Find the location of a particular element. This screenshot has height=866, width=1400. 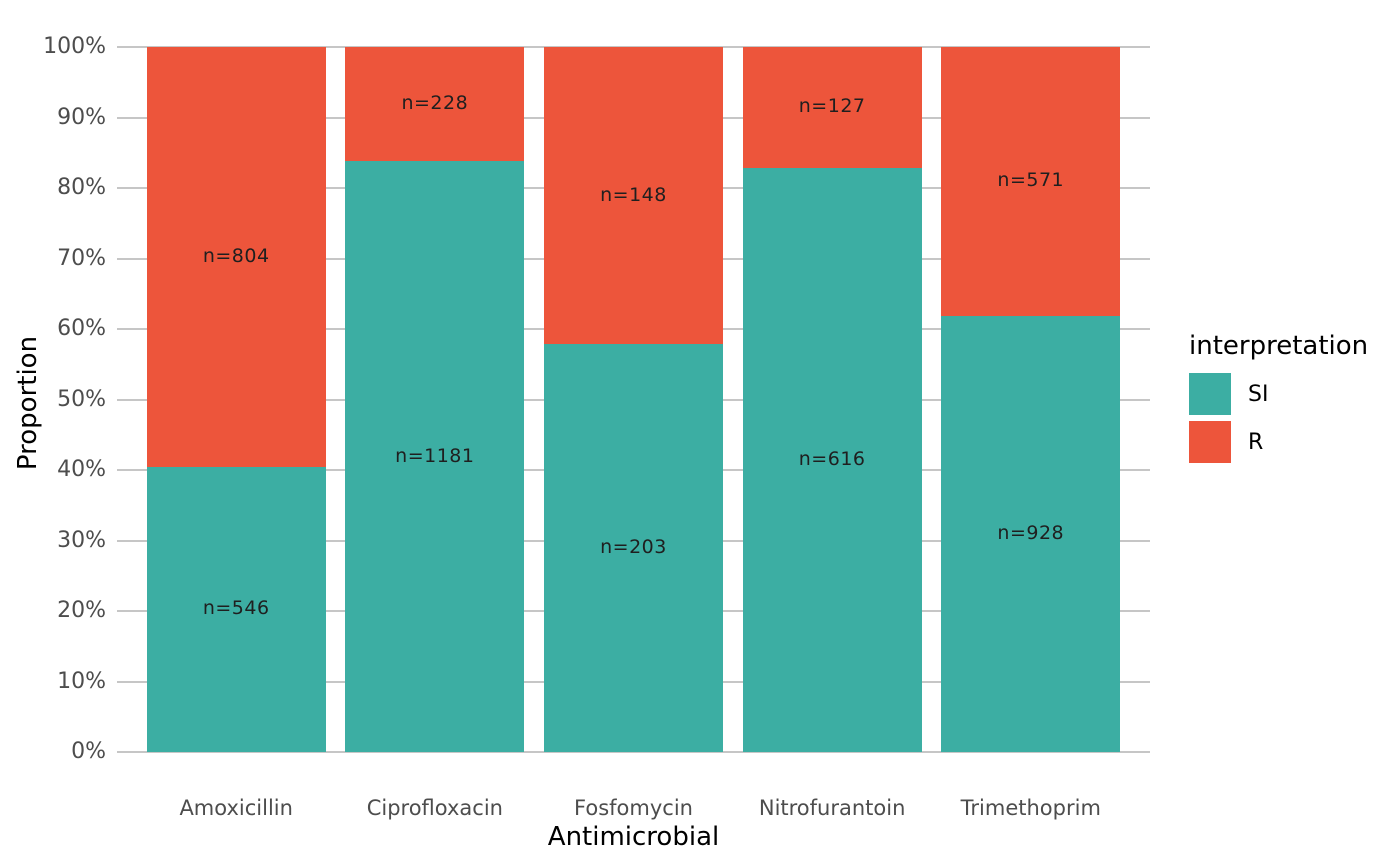

bar-count-label-nitrofurantoin-r: n=127 is located at coordinates (832, 106).